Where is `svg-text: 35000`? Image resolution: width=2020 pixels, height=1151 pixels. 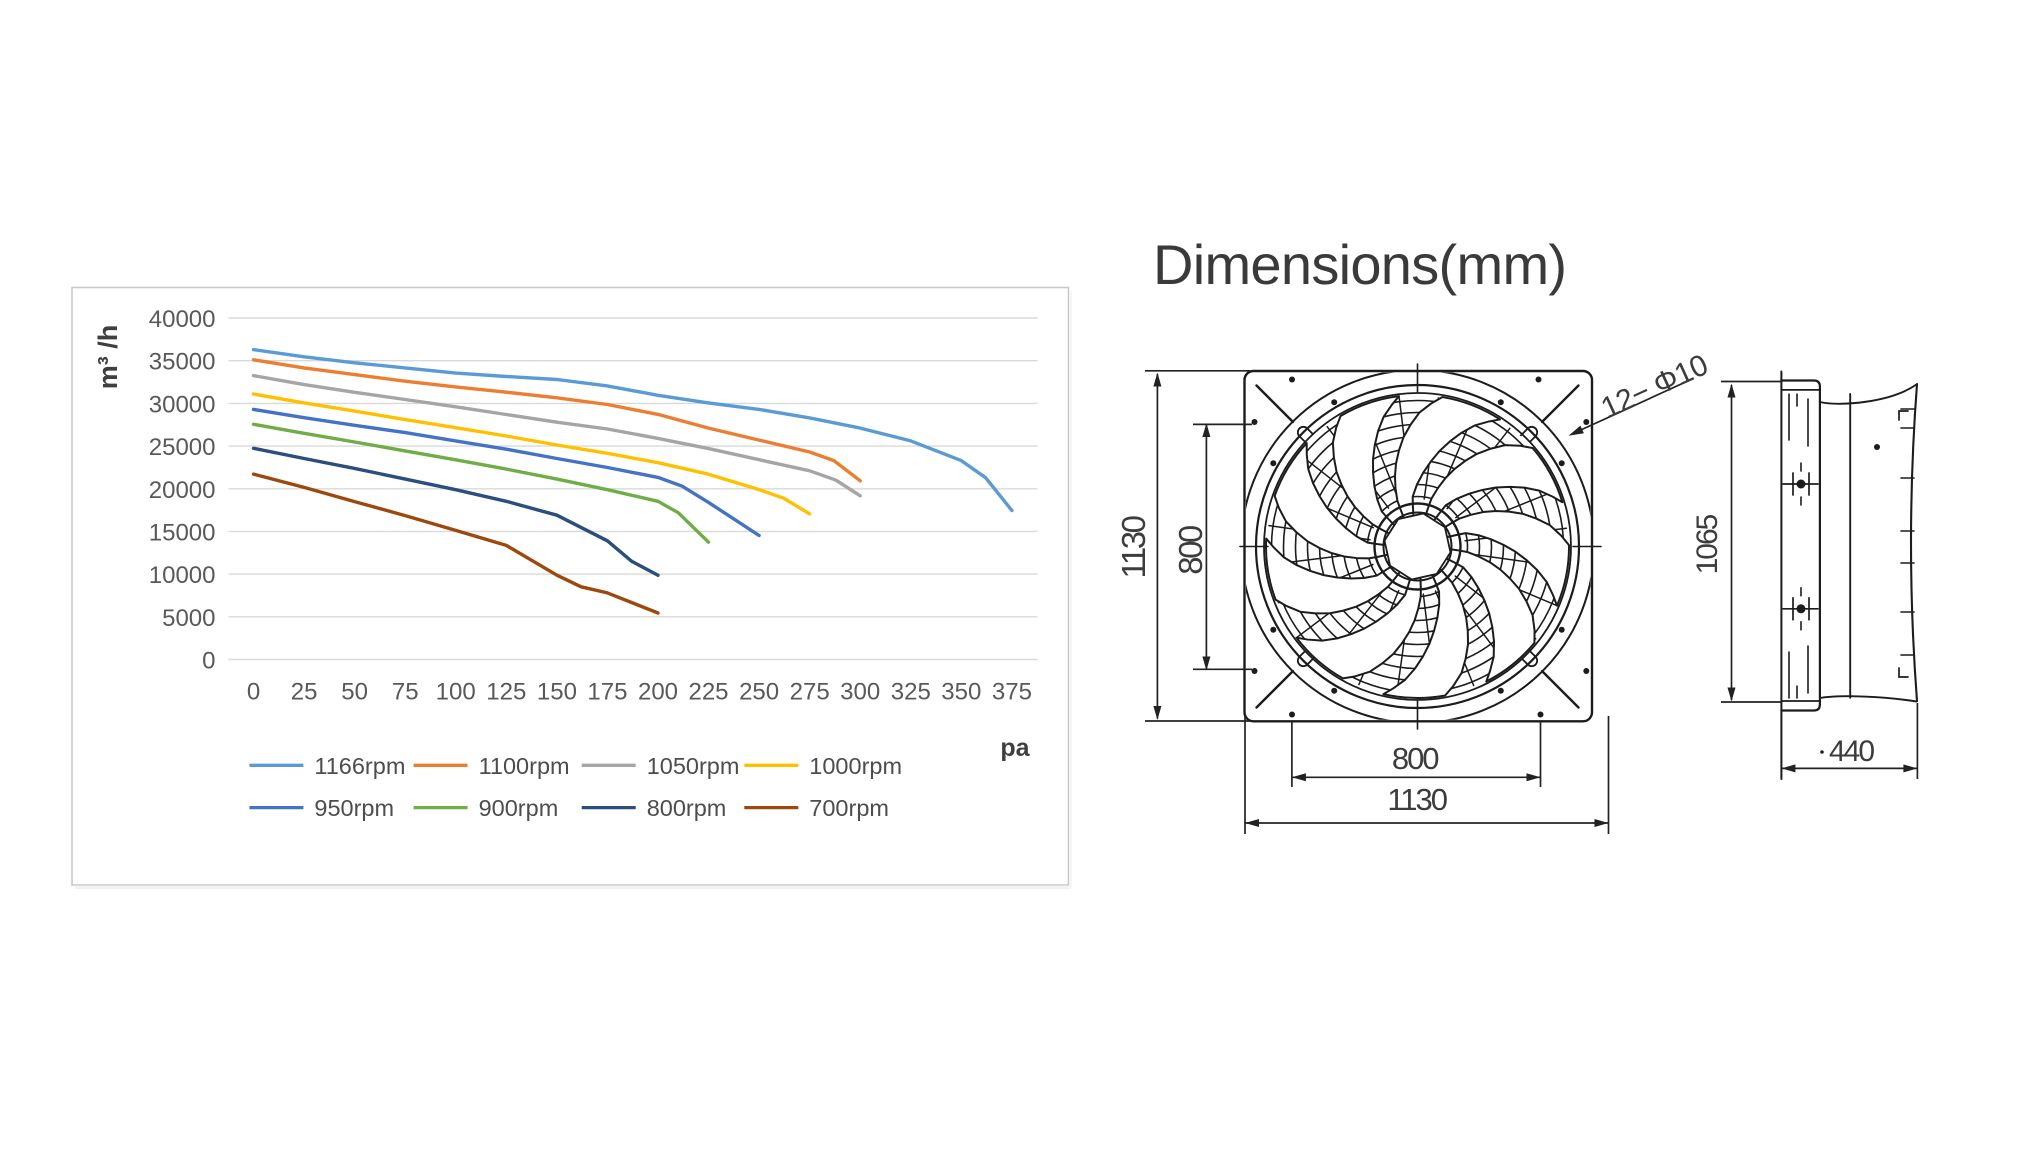
svg-text: 35000 is located at coordinates (182, 362).